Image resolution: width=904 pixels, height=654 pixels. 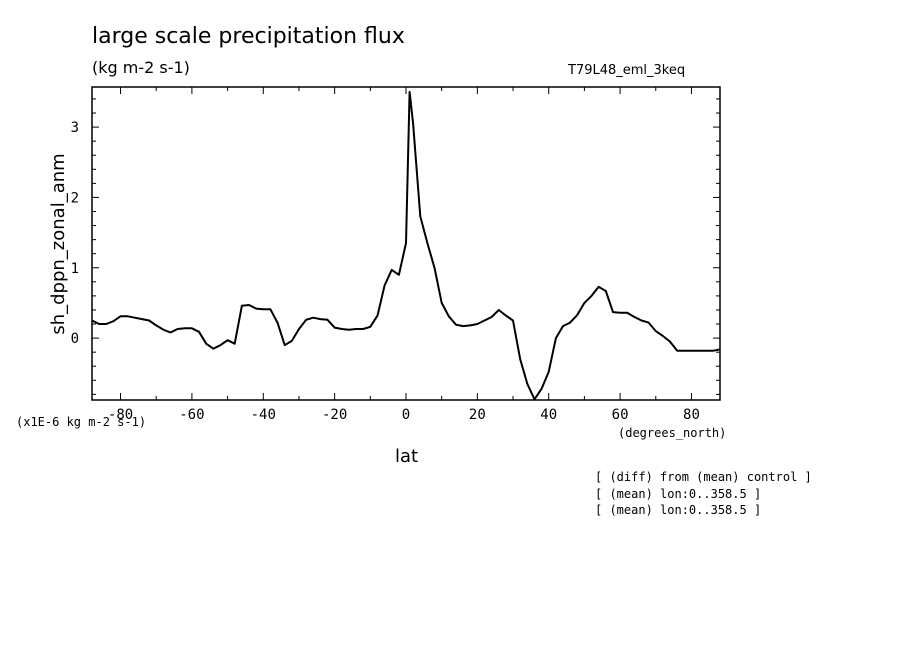 What do you see at coordinates (191, 415) in the screenshot?
I see `x-tick-label: -60` at bounding box center [191, 415].